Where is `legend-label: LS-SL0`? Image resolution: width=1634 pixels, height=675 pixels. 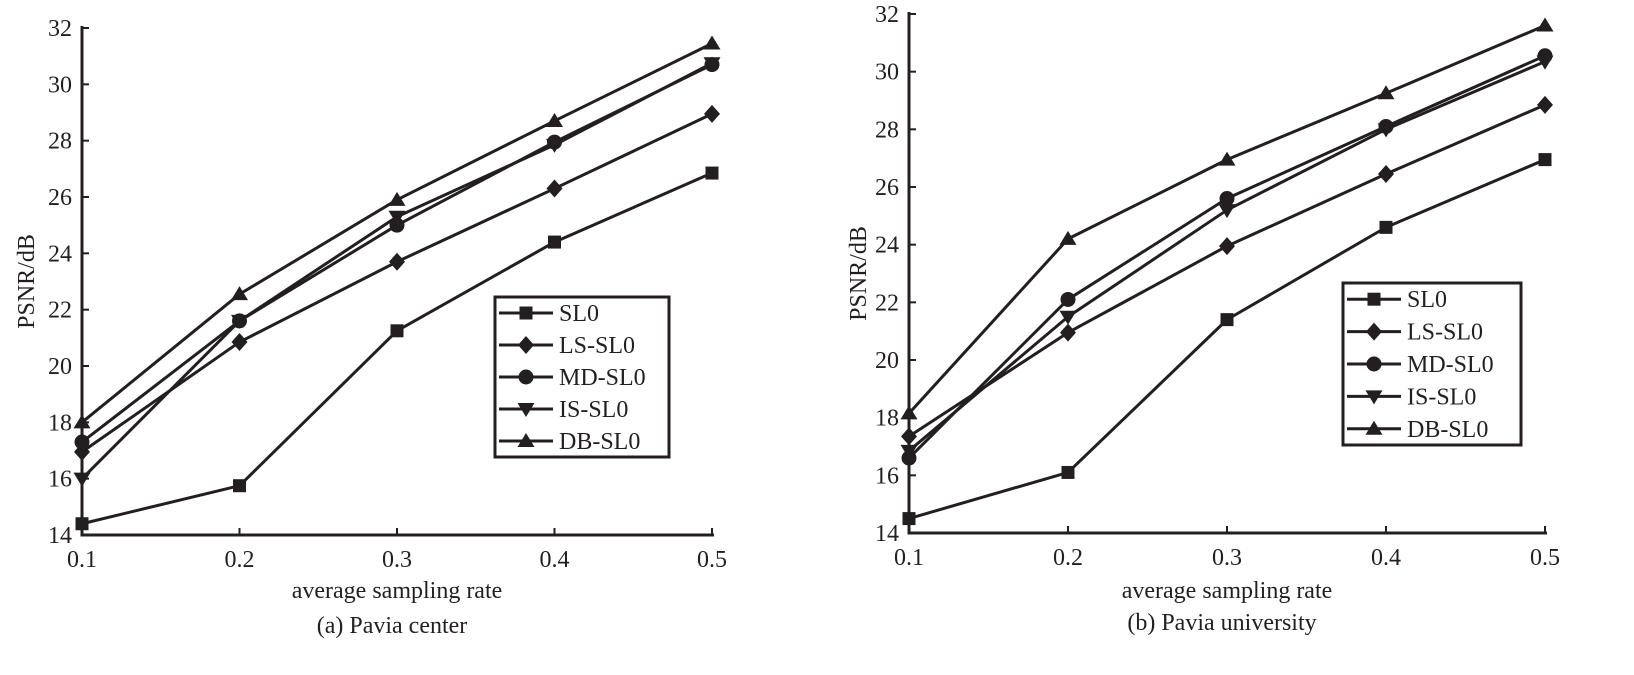
legend-label: LS-SL0 is located at coordinates (1445, 333).